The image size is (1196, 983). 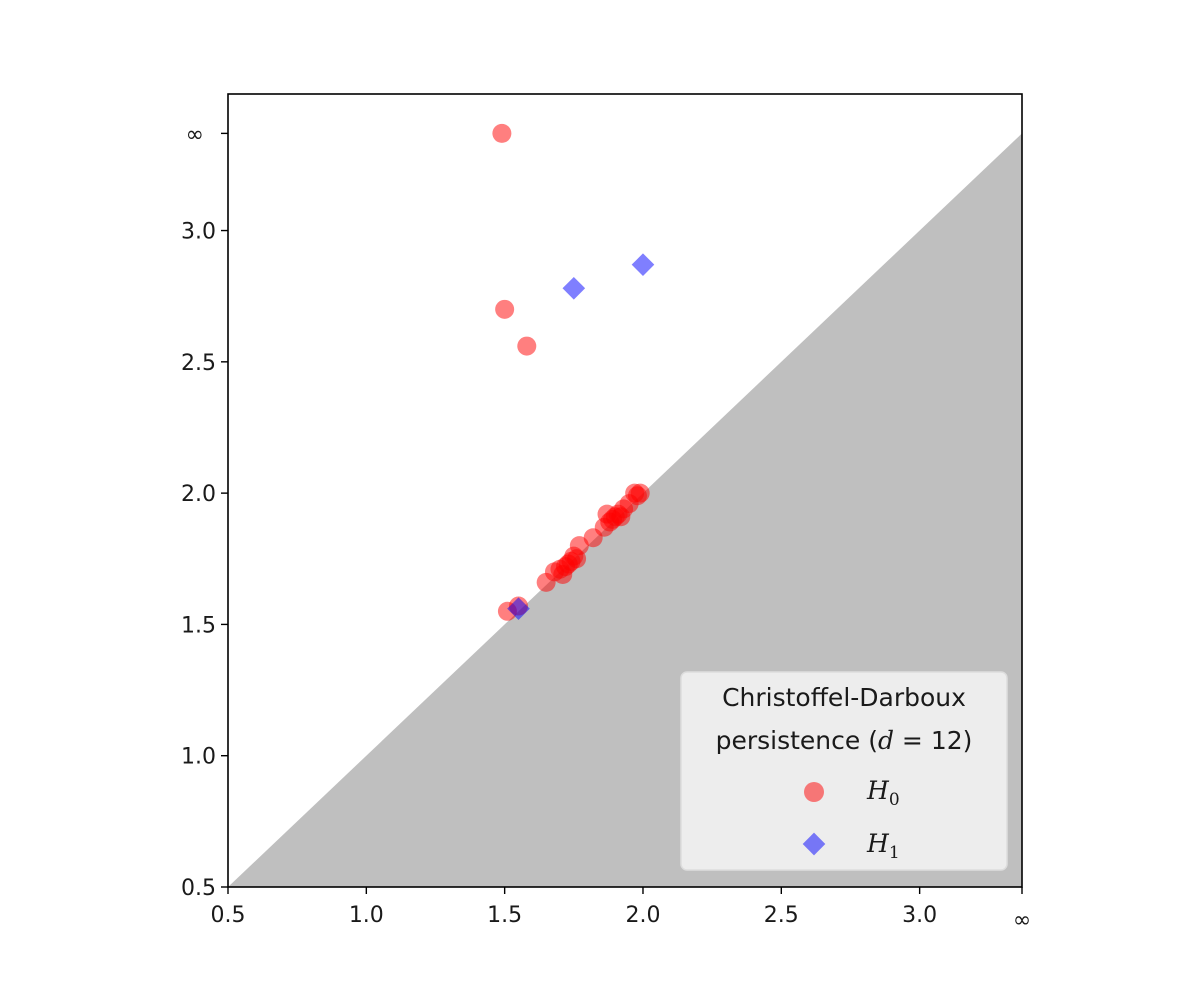 I want to click on y-tick-label-2: 1.5, so click(x=198, y=625).